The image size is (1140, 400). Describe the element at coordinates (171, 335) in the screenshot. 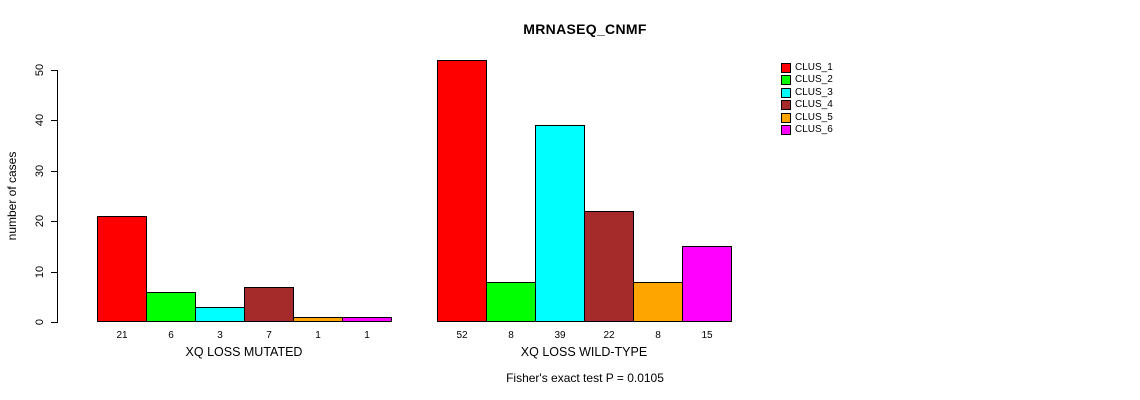

I see `bar-value-label: 6` at that location.